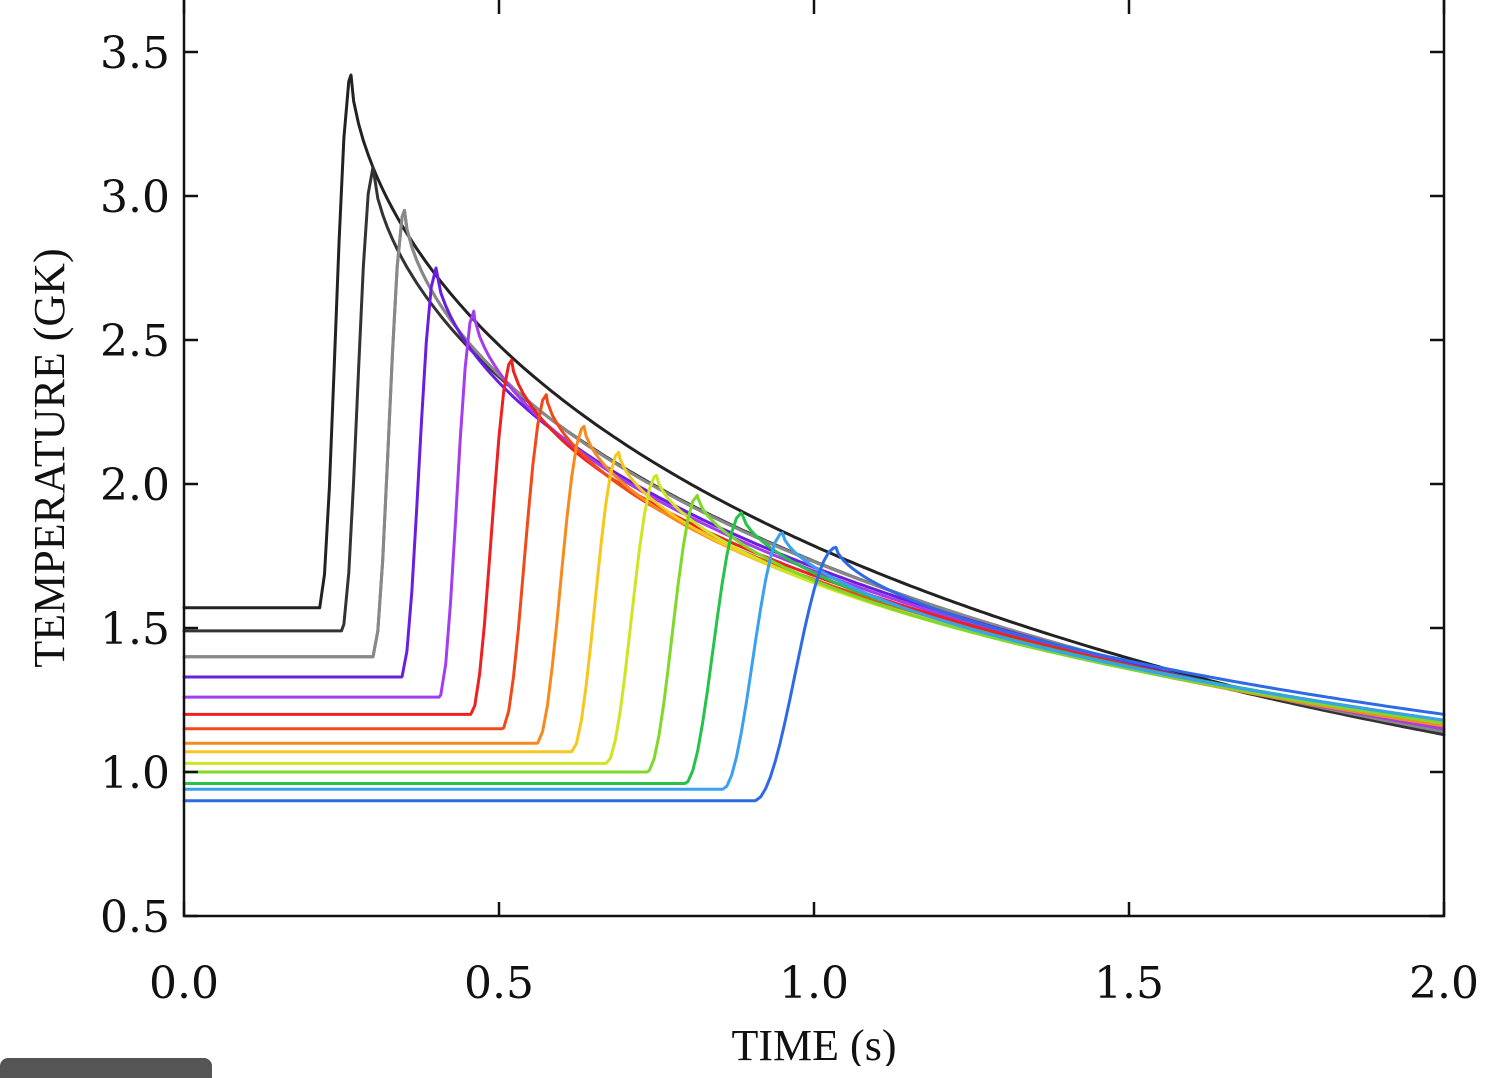  What do you see at coordinates (135, 629) in the screenshot?
I see `y-tick-label-2: 1.5` at bounding box center [135, 629].